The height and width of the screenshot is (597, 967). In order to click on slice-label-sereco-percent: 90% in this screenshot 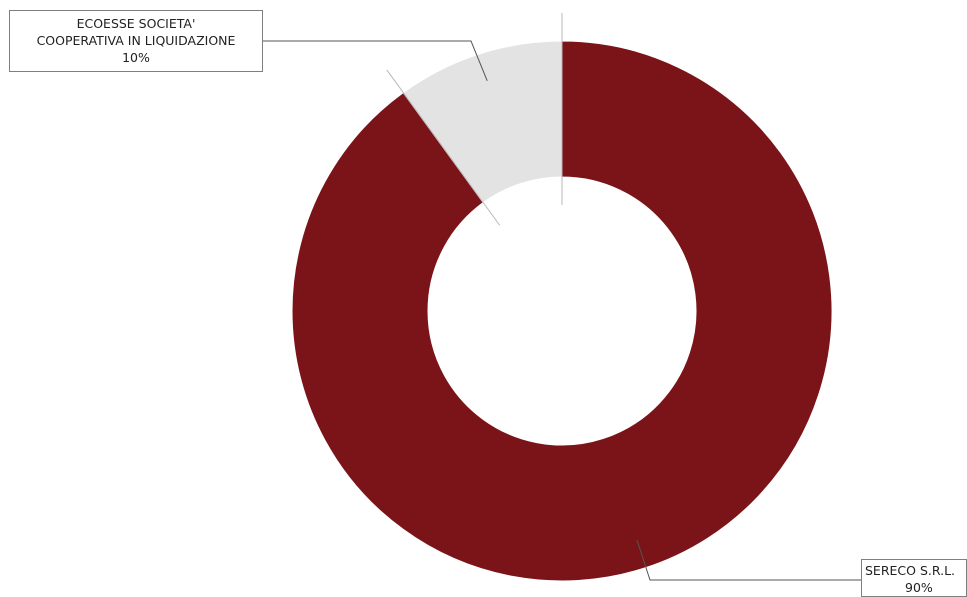, I will do `click(919, 587)`.